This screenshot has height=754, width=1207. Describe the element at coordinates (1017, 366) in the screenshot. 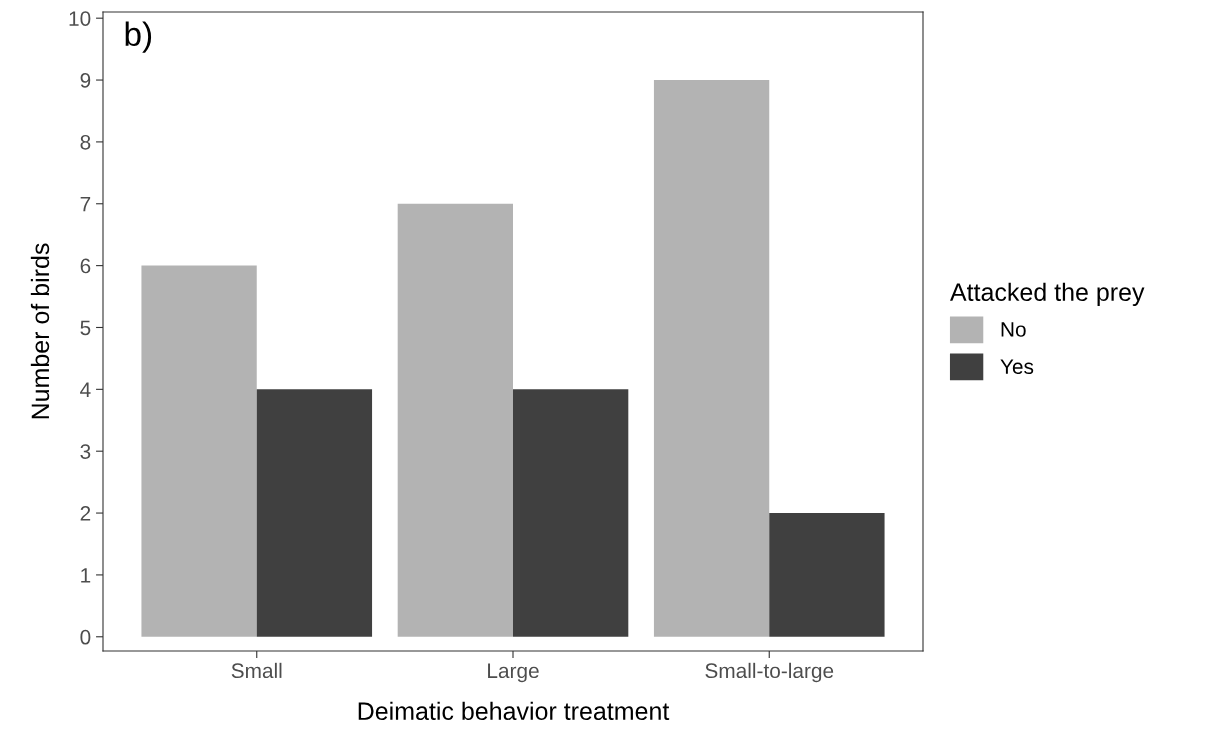

I see `legend-label: Yes` at that location.